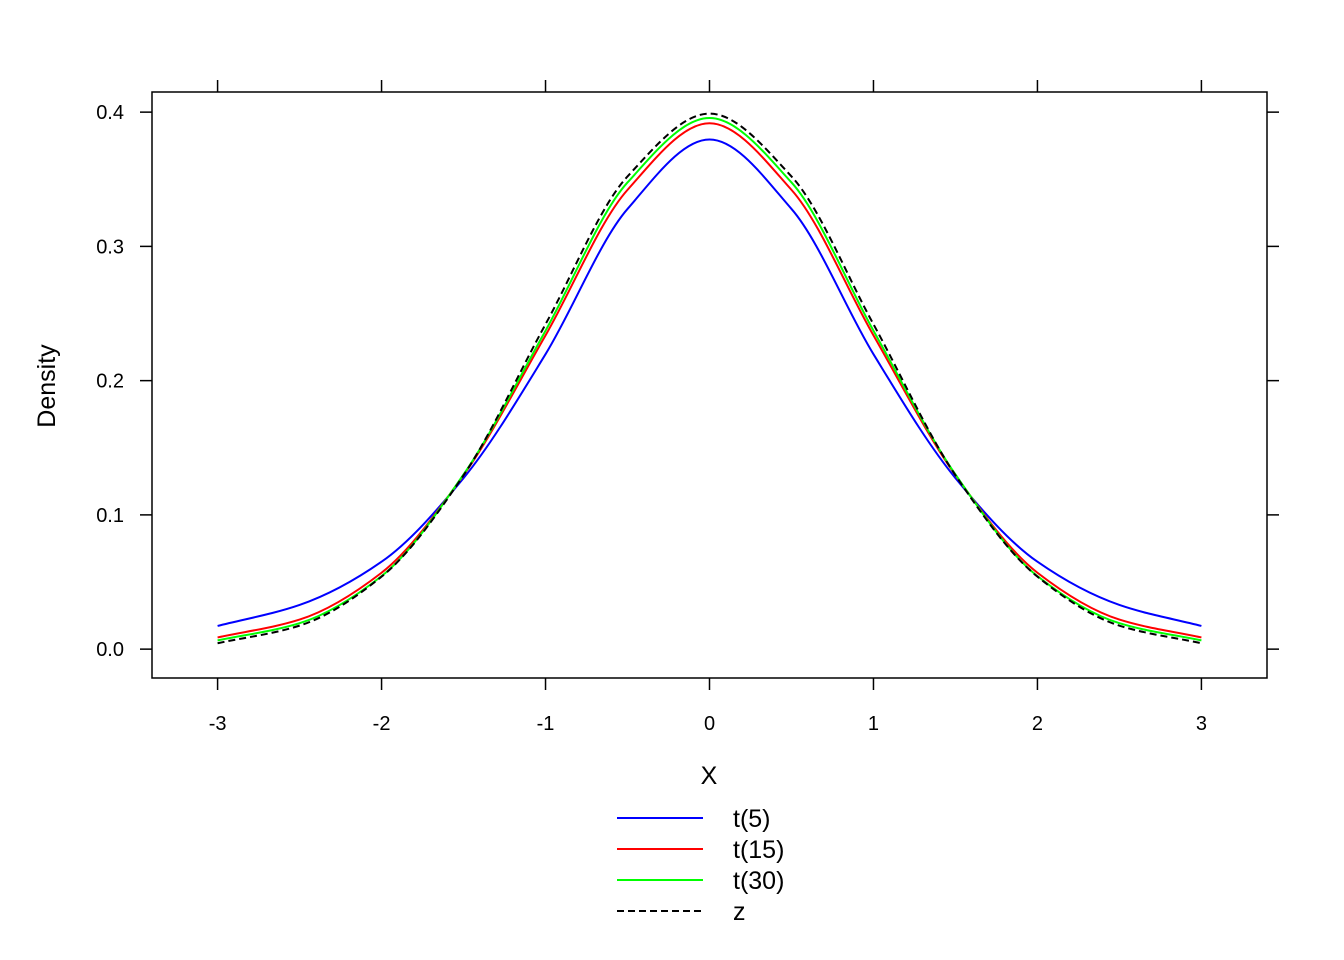  I want to click on x-tick-label: 1, so click(873, 724).